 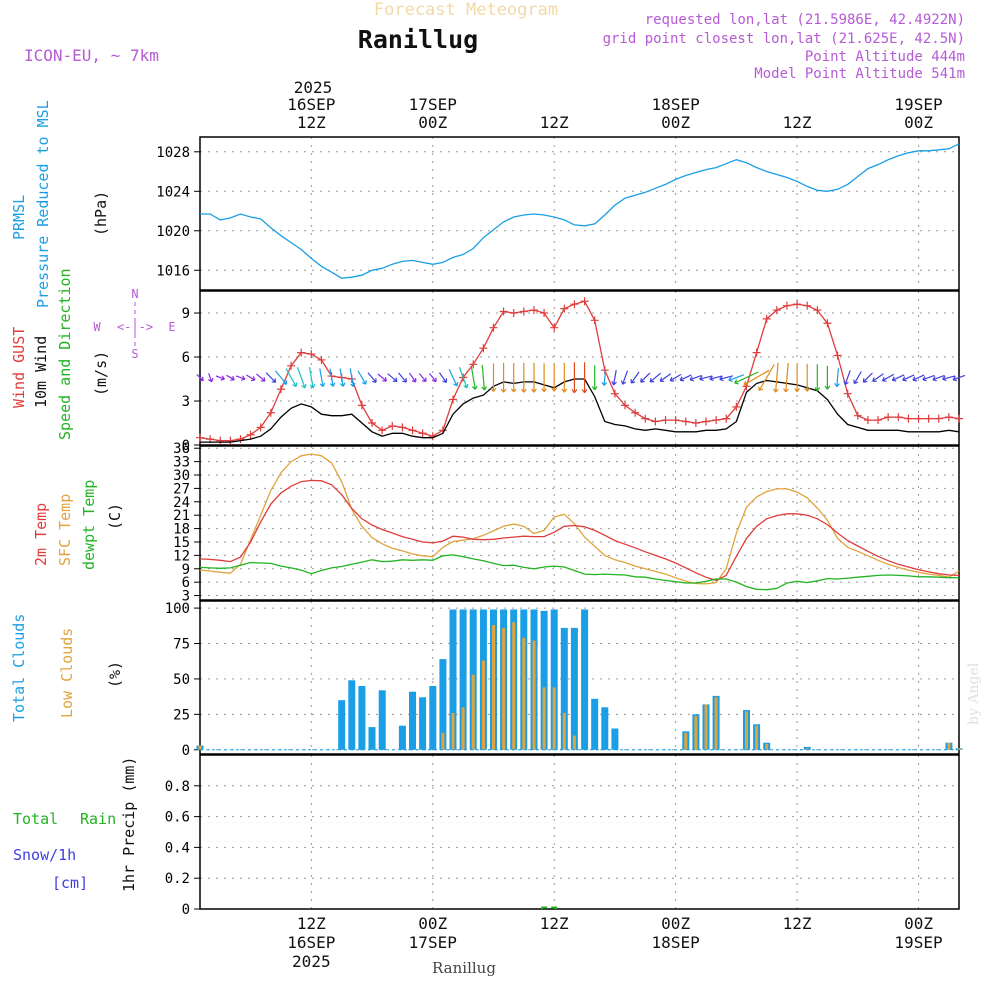 I want to click on top-time-label: 00Z, so click(x=432, y=122).